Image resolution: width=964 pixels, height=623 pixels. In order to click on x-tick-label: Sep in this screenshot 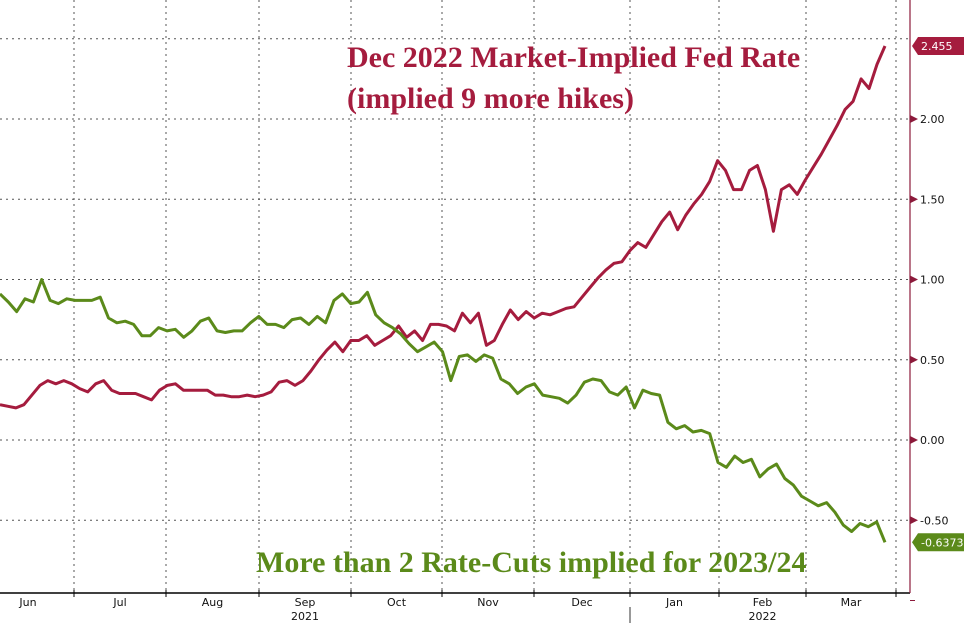, I will do `click(305, 602)`.